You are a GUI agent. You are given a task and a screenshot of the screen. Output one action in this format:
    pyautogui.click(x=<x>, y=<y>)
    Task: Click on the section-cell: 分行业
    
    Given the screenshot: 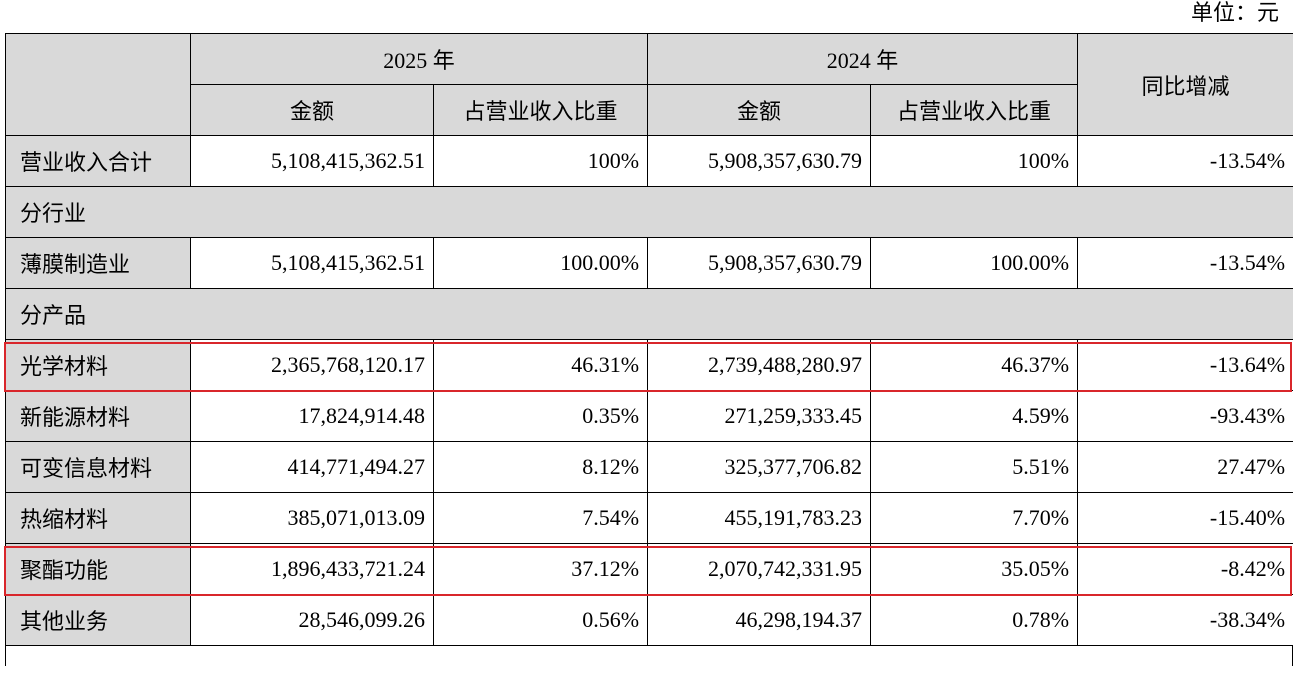 What is the action you would take?
    pyautogui.click(x=649, y=212)
    